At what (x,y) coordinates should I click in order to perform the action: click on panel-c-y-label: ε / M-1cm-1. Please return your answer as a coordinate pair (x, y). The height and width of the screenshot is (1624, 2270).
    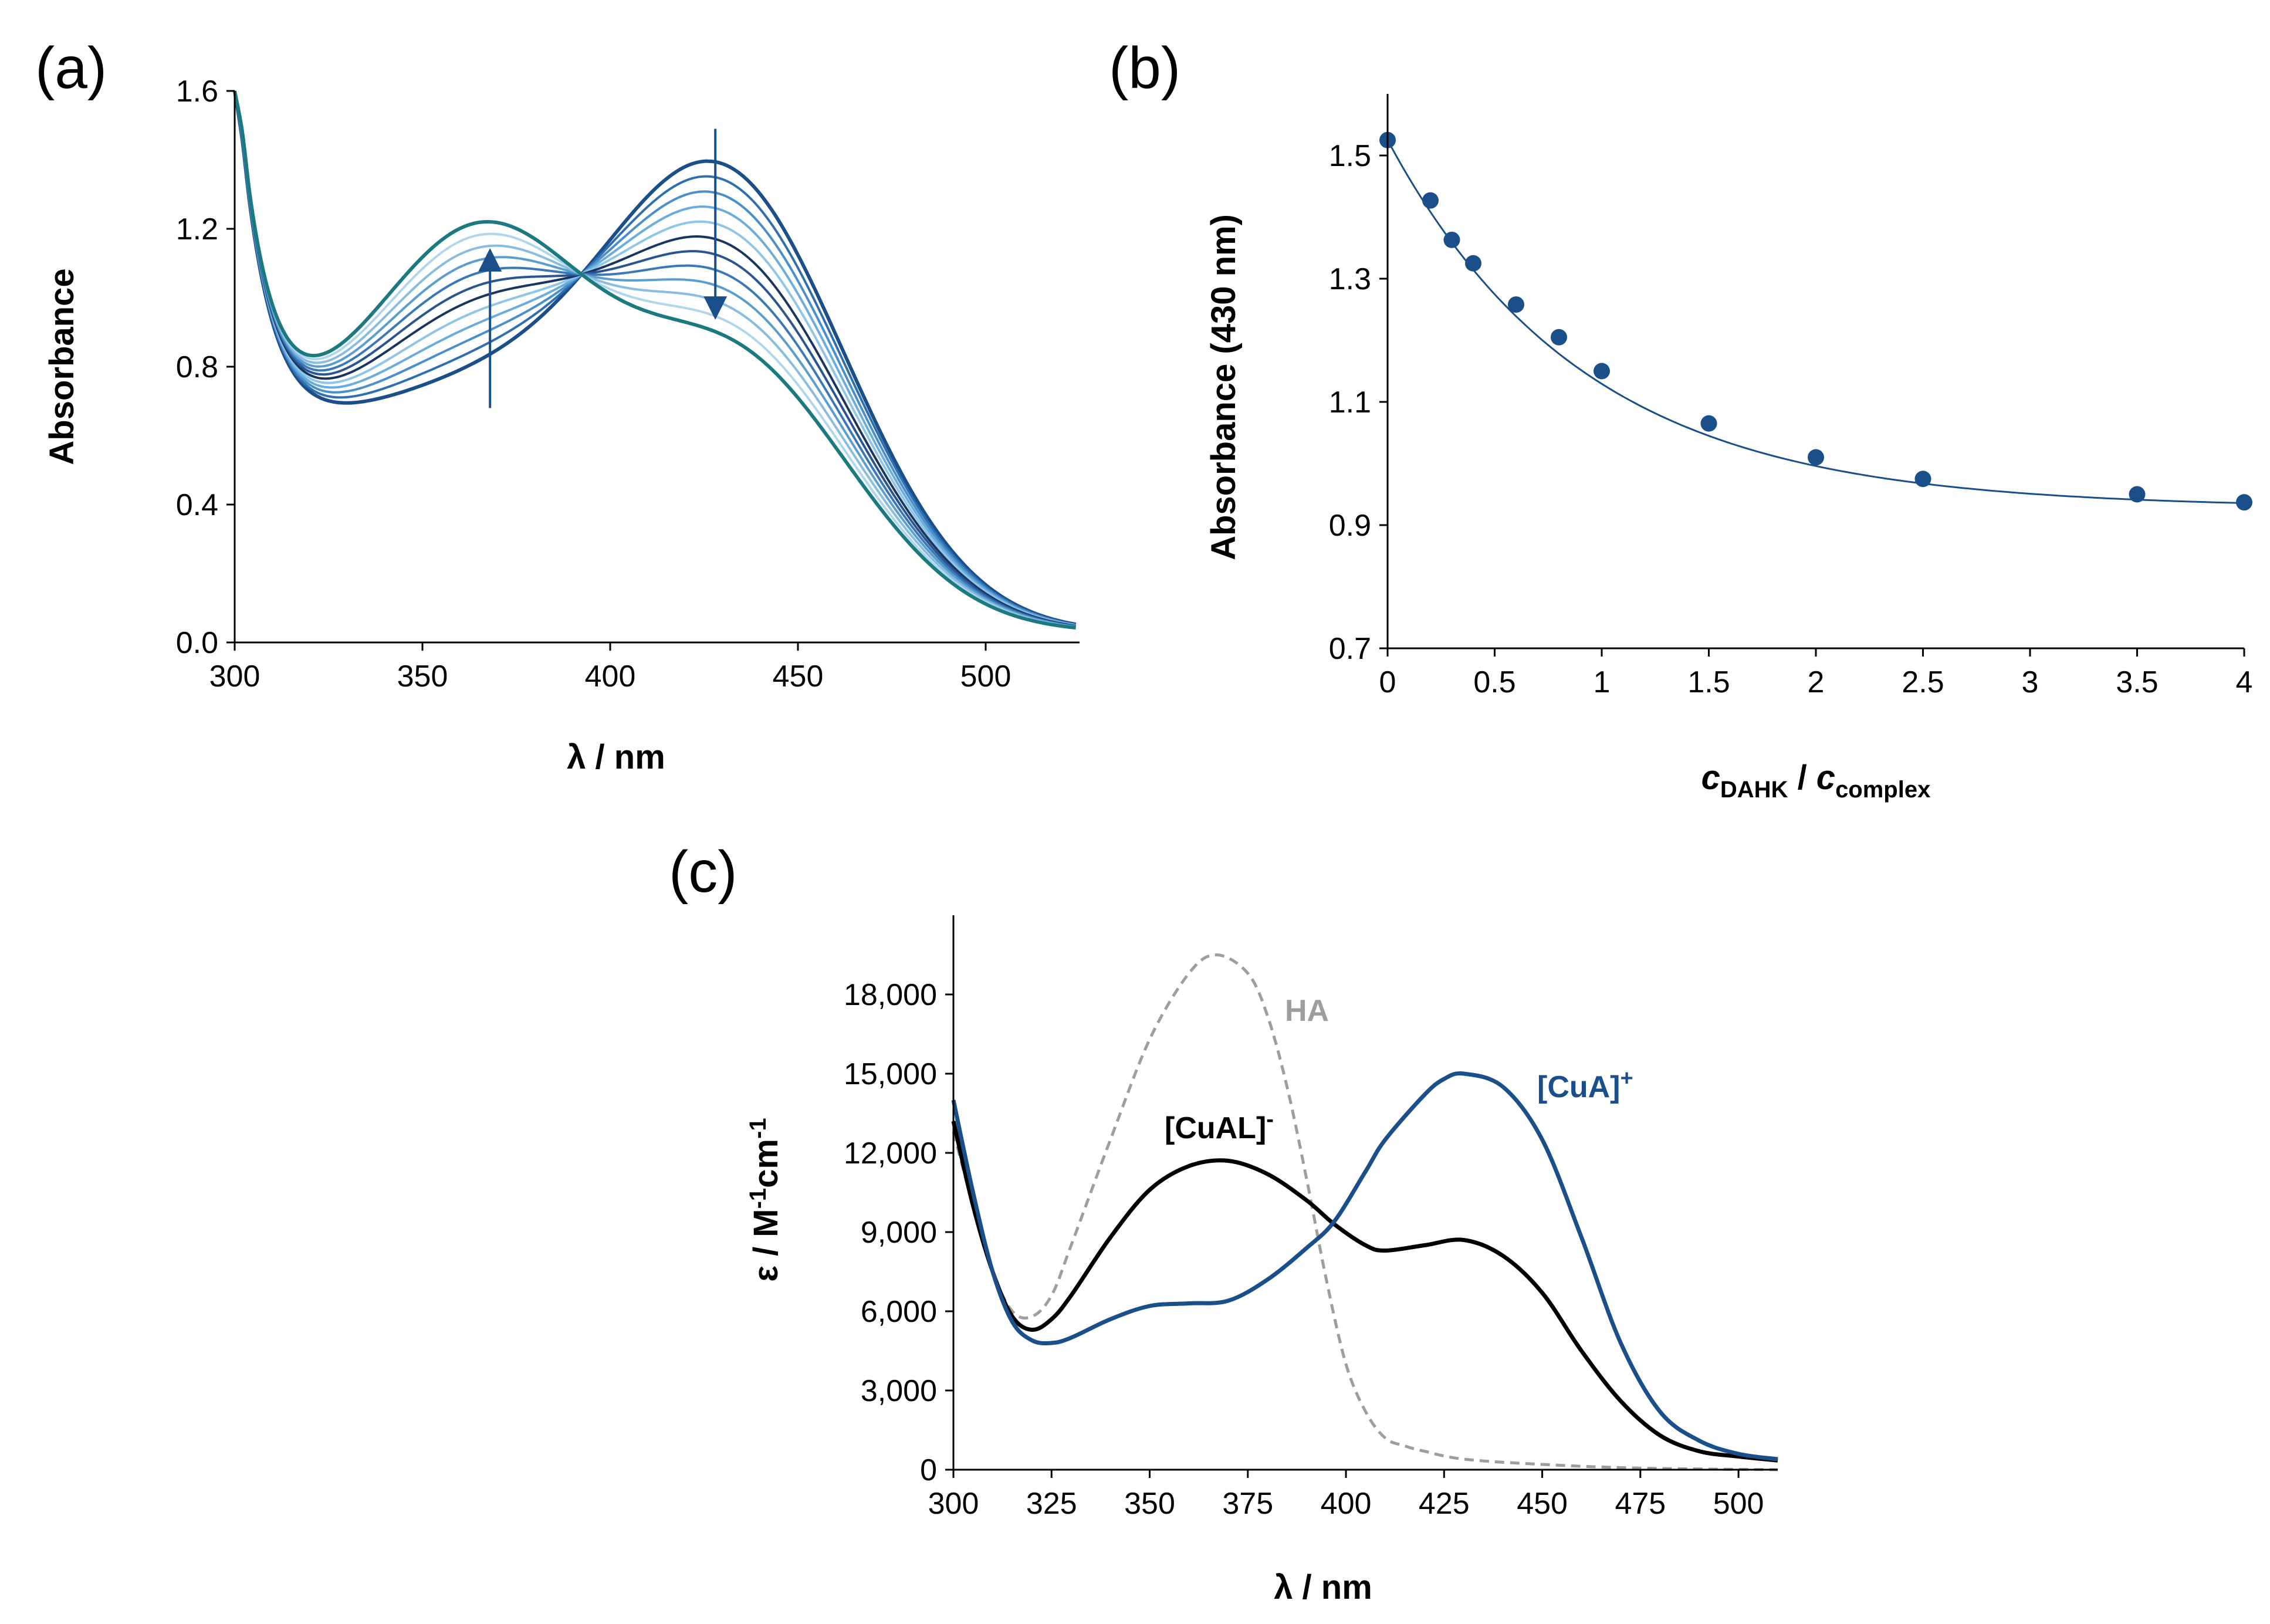
    Looking at the image, I should click on (765, 1199).